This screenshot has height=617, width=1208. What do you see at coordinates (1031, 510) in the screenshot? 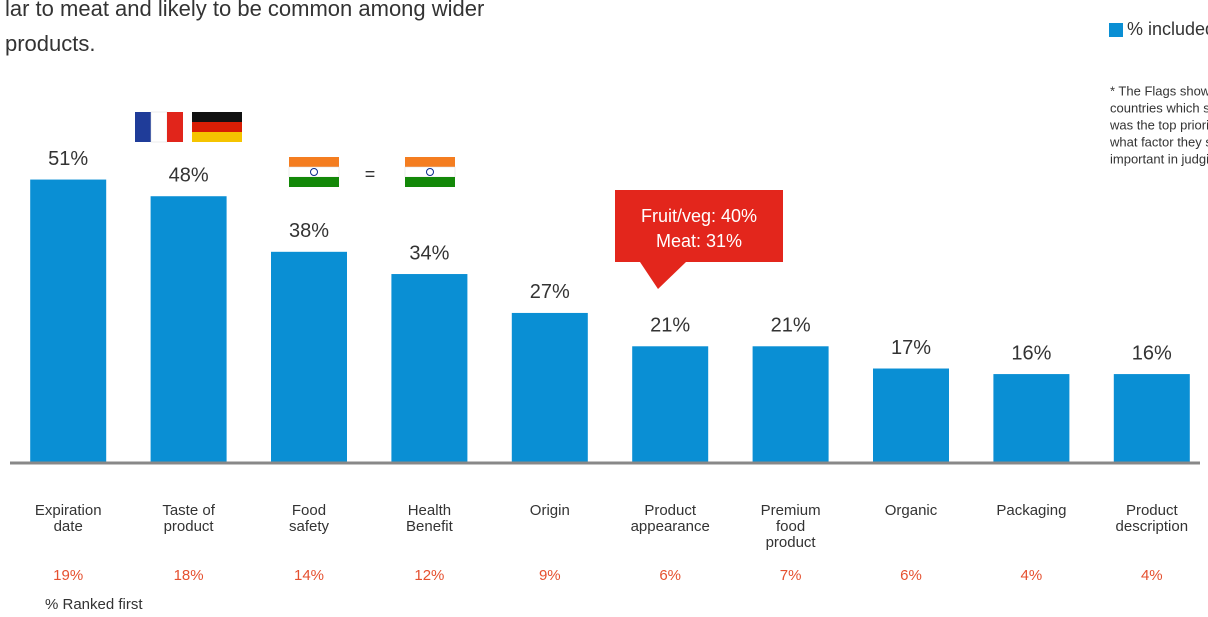
I see `x-tick-label: Packaging` at bounding box center [1031, 510].